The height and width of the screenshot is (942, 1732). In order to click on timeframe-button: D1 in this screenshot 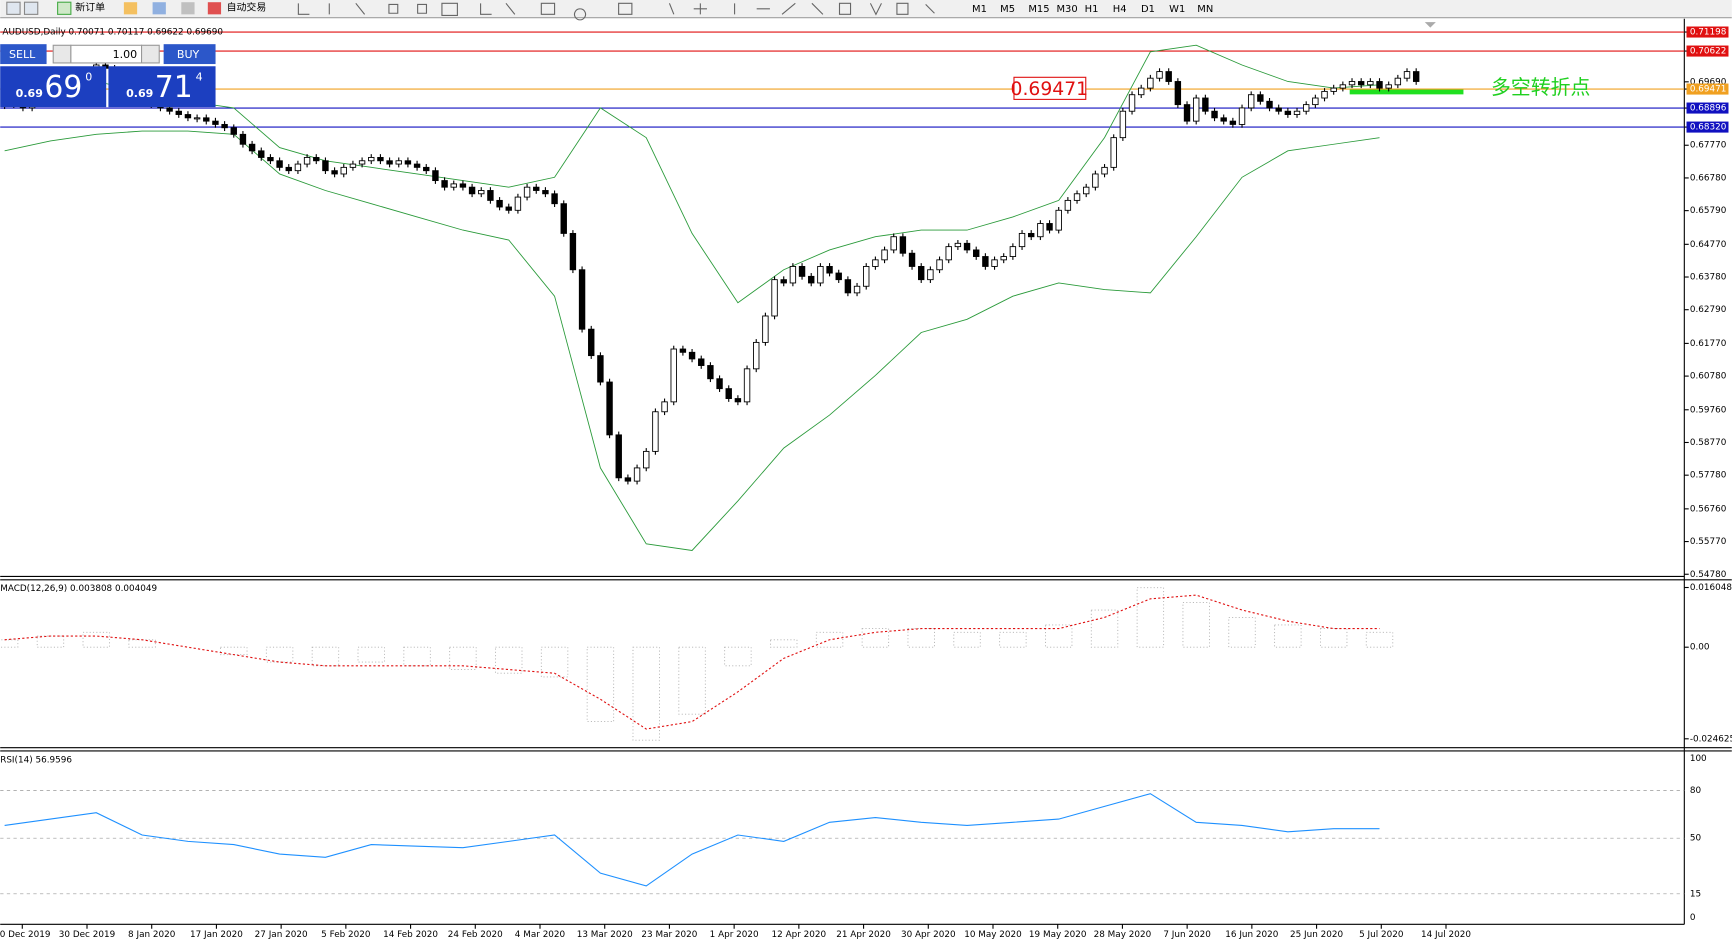, I will do `click(1148, 9)`.